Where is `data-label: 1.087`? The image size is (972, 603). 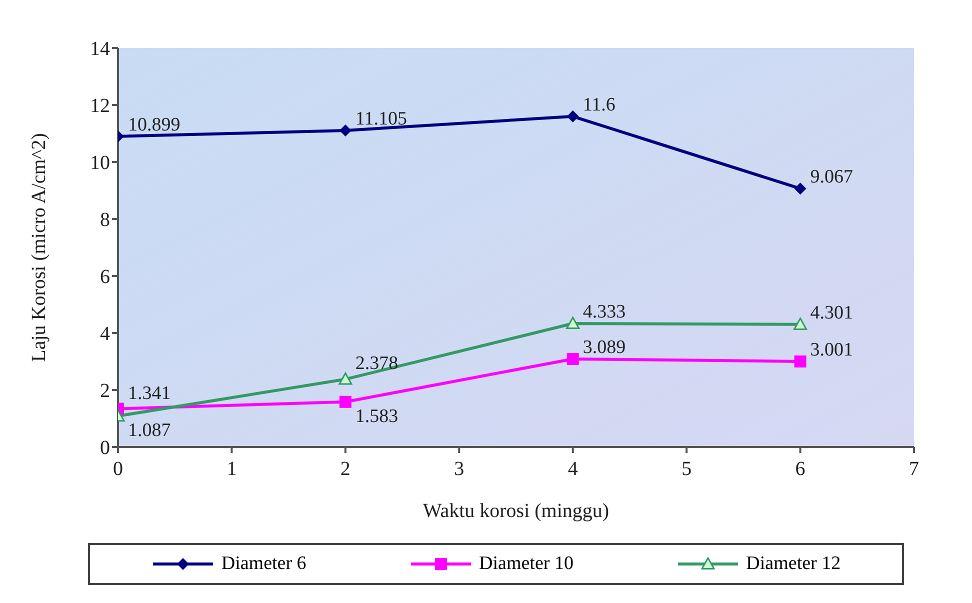
data-label: 1.087 is located at coordinates (149, 431).